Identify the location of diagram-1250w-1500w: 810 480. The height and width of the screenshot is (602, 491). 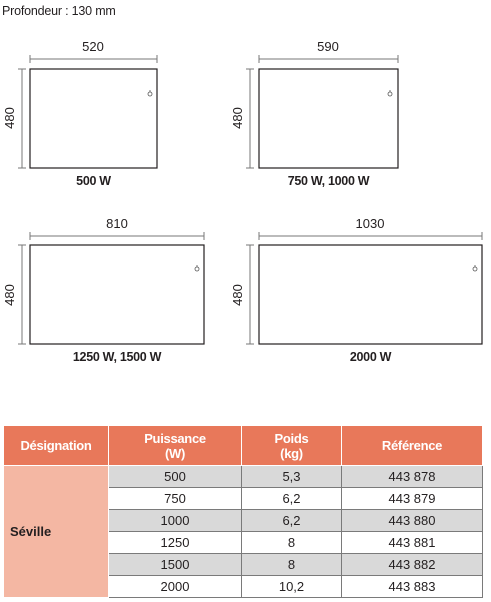
(103, 280).